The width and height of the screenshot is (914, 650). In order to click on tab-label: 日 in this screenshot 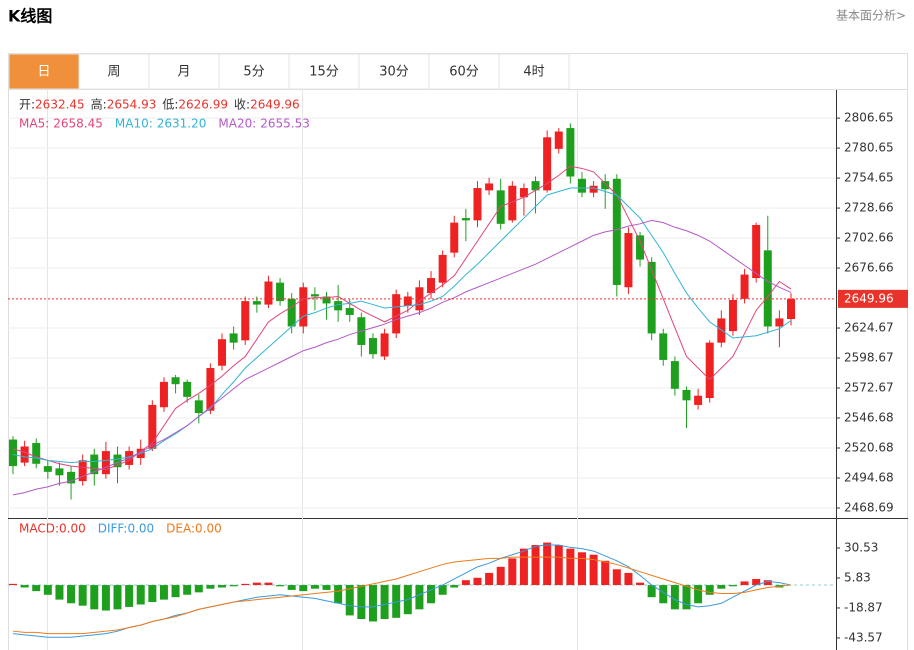, I will do `click(43, 72)`.